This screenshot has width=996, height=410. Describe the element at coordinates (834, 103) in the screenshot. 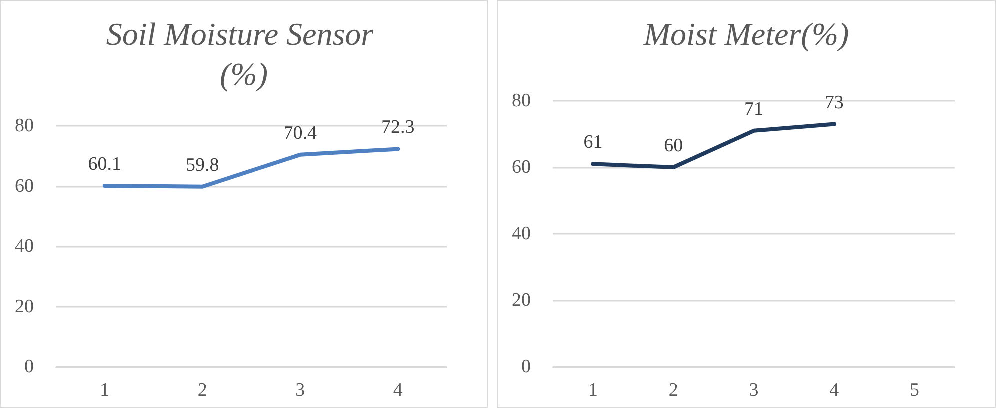

I see `data-label: 73` at that location.